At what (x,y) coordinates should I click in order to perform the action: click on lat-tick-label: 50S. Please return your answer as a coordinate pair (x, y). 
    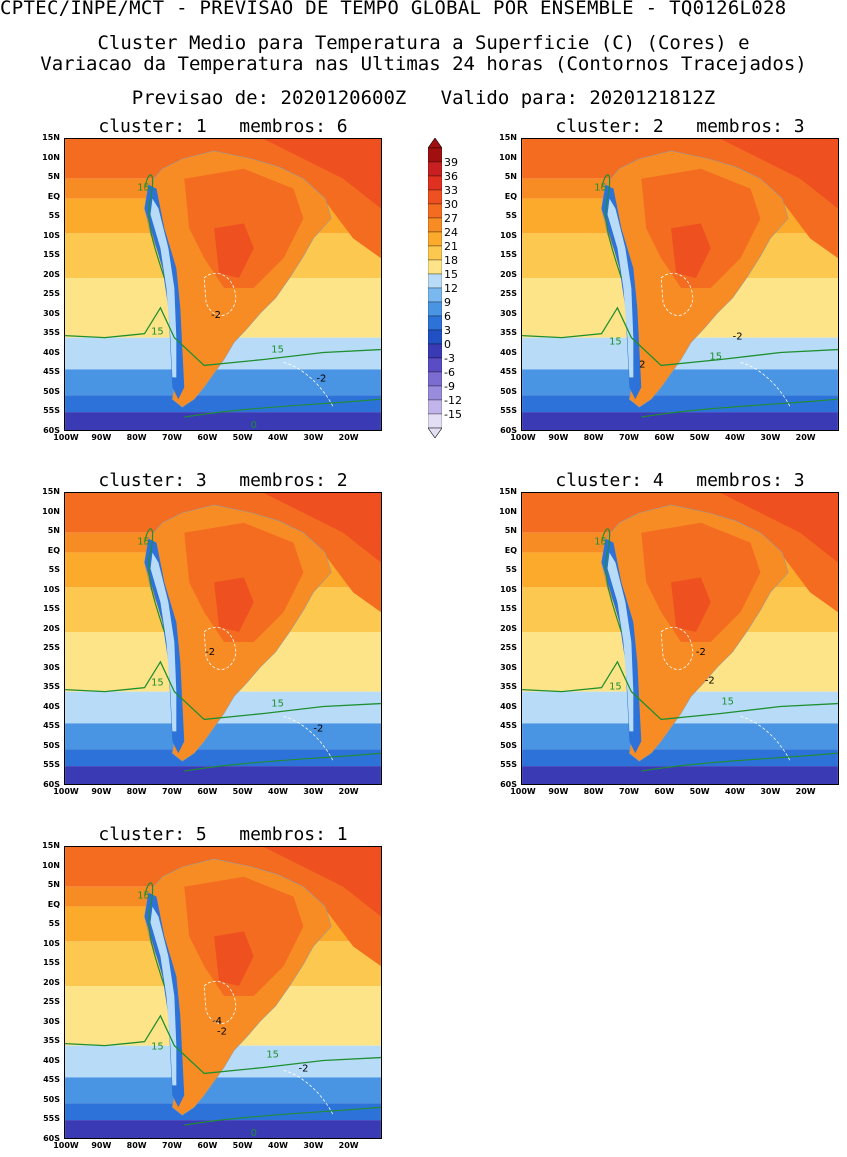
    Looking at the image, I should click on (51, 391).